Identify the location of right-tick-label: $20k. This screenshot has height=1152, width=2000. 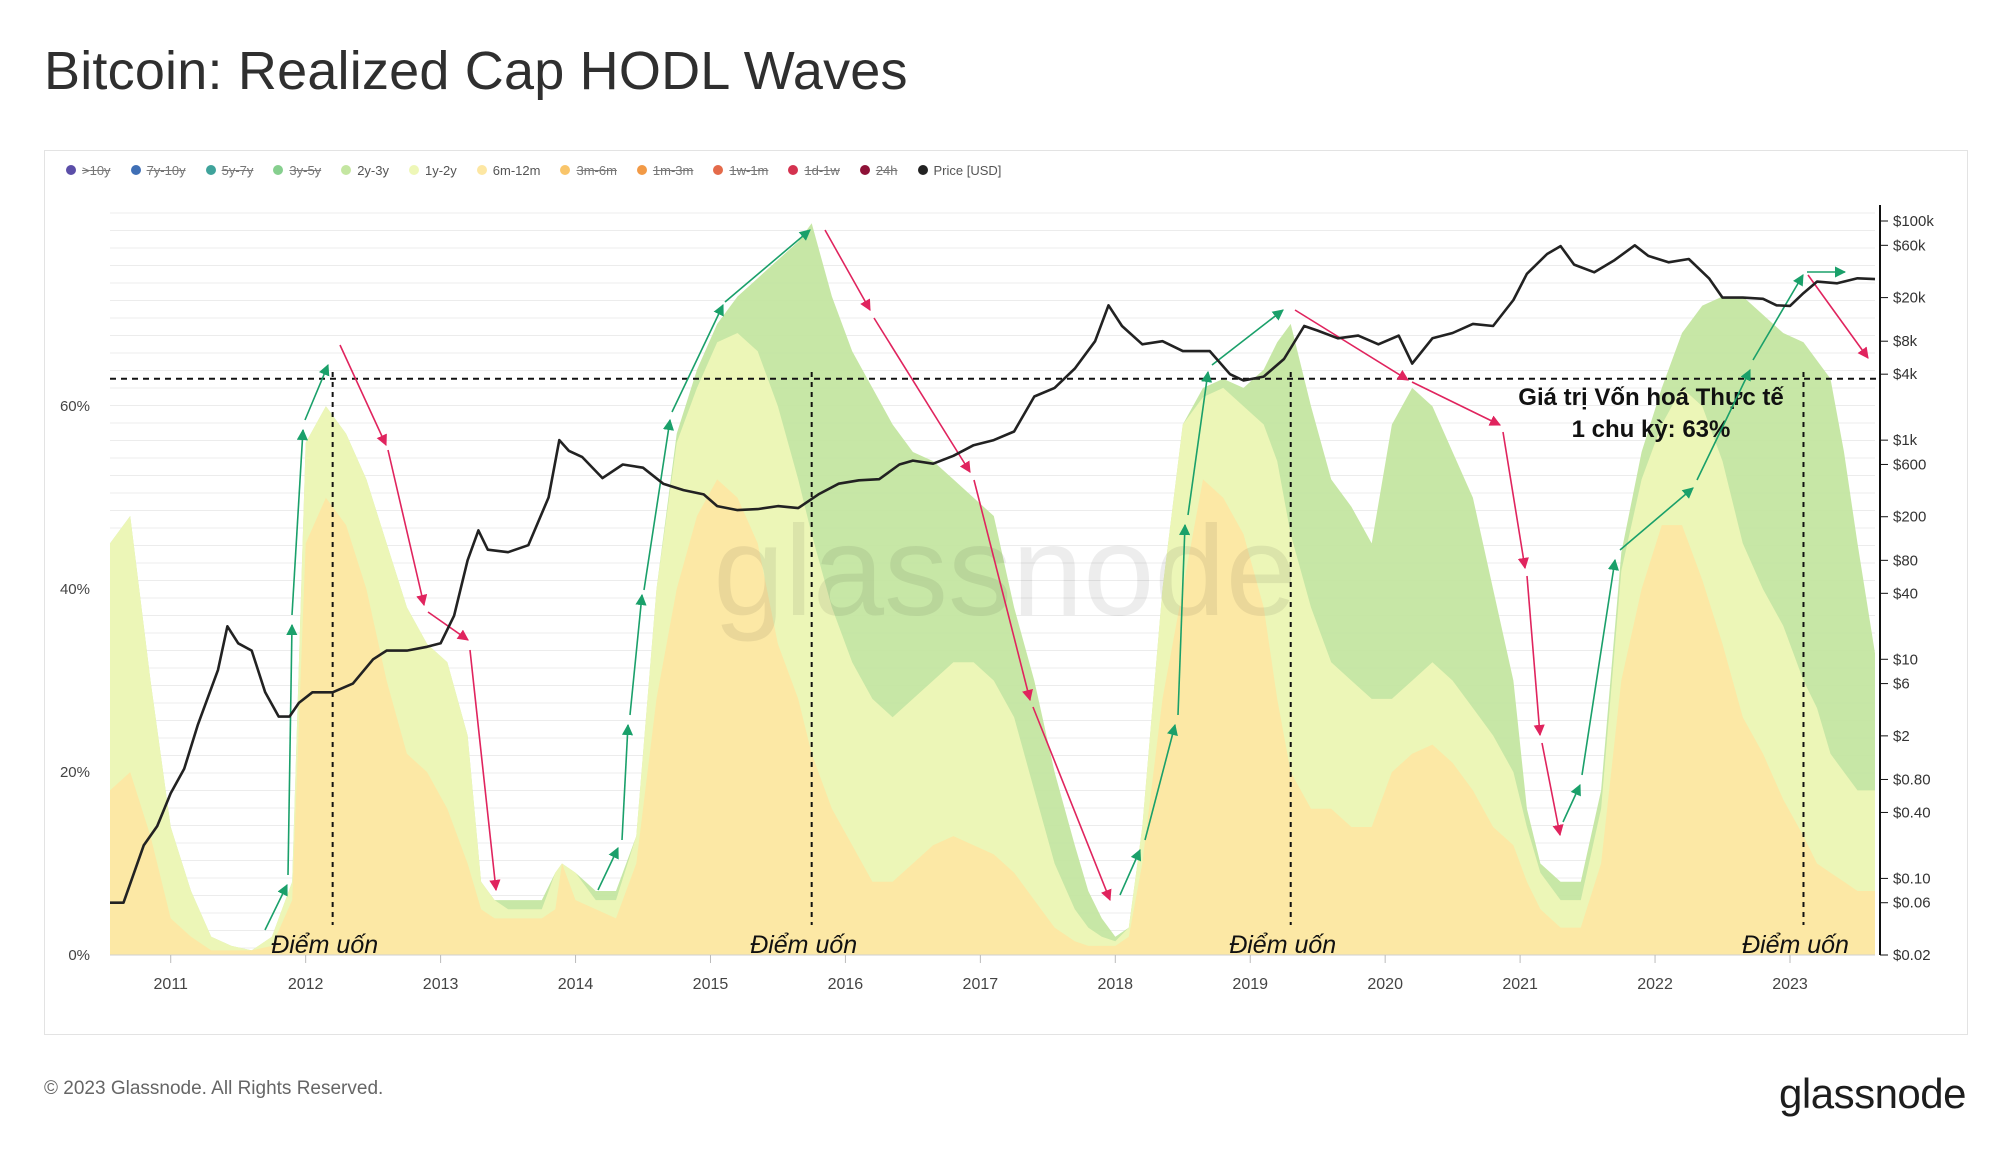
(1909, 298).